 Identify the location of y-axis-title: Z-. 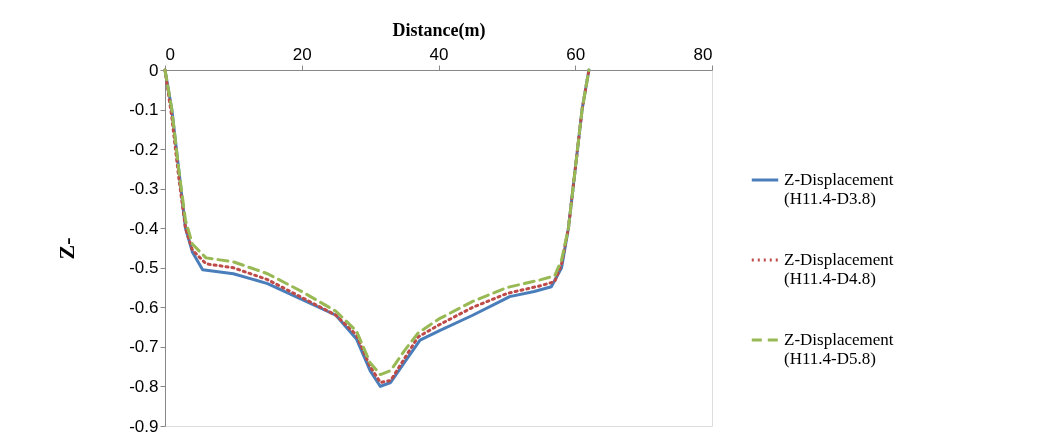
(67, 248).